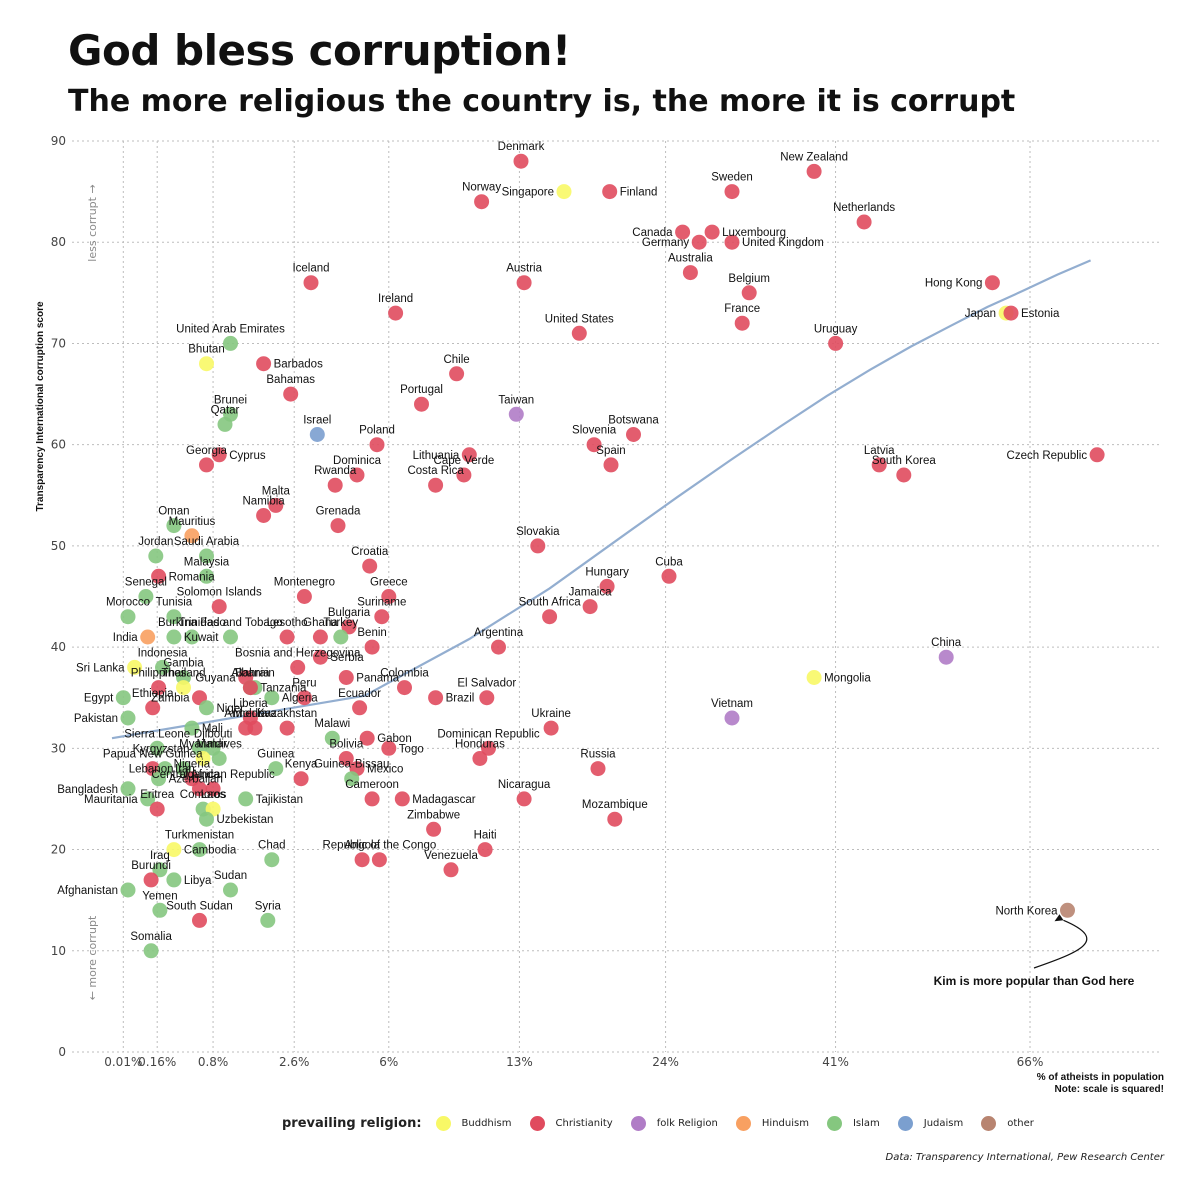 The height and width of the screenshot is (1200, 1200). What do you see at coordinates (230, 623) in the screenshot?
I see `point-label: Trinidad and Tobago` at bounding box center [230, 623].